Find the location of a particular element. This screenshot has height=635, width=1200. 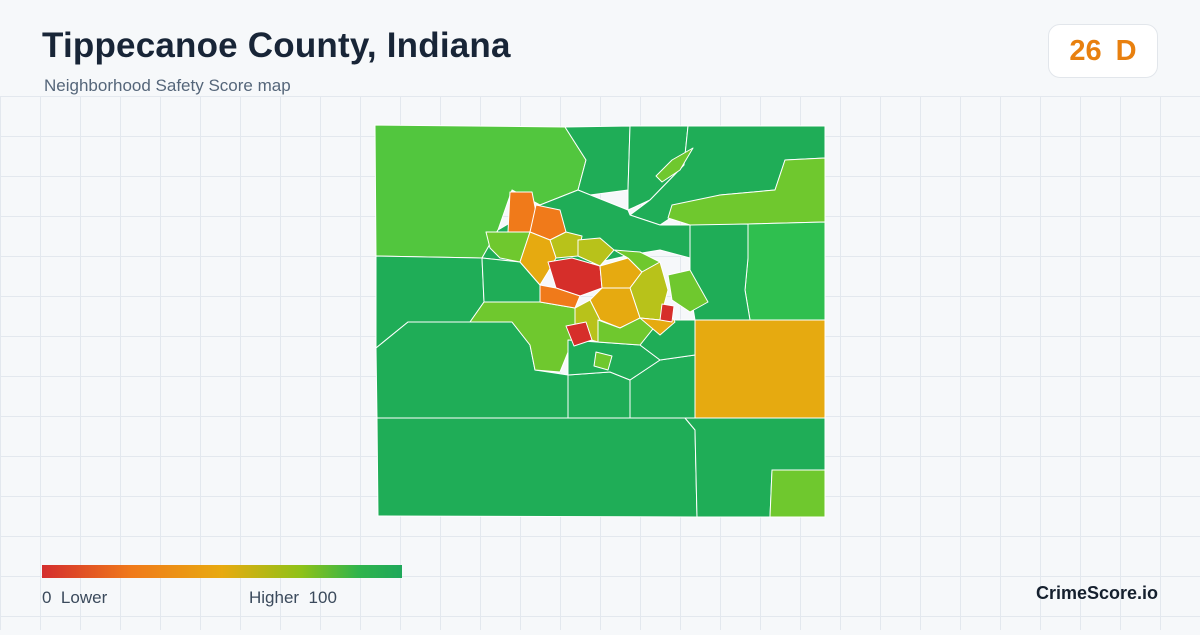

score-grade: D is located at coordinates (1126, 50).